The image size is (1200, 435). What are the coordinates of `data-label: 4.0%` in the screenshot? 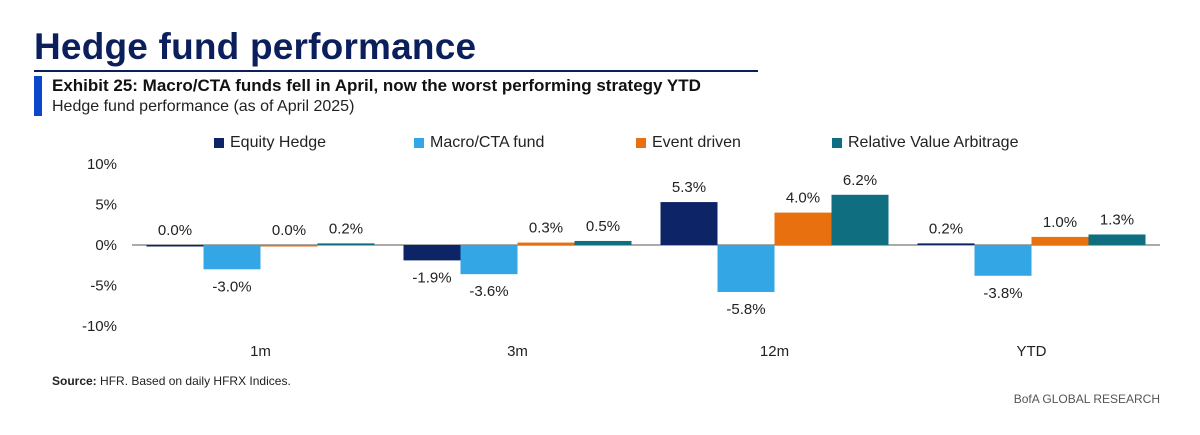 It's located at (803, 198).